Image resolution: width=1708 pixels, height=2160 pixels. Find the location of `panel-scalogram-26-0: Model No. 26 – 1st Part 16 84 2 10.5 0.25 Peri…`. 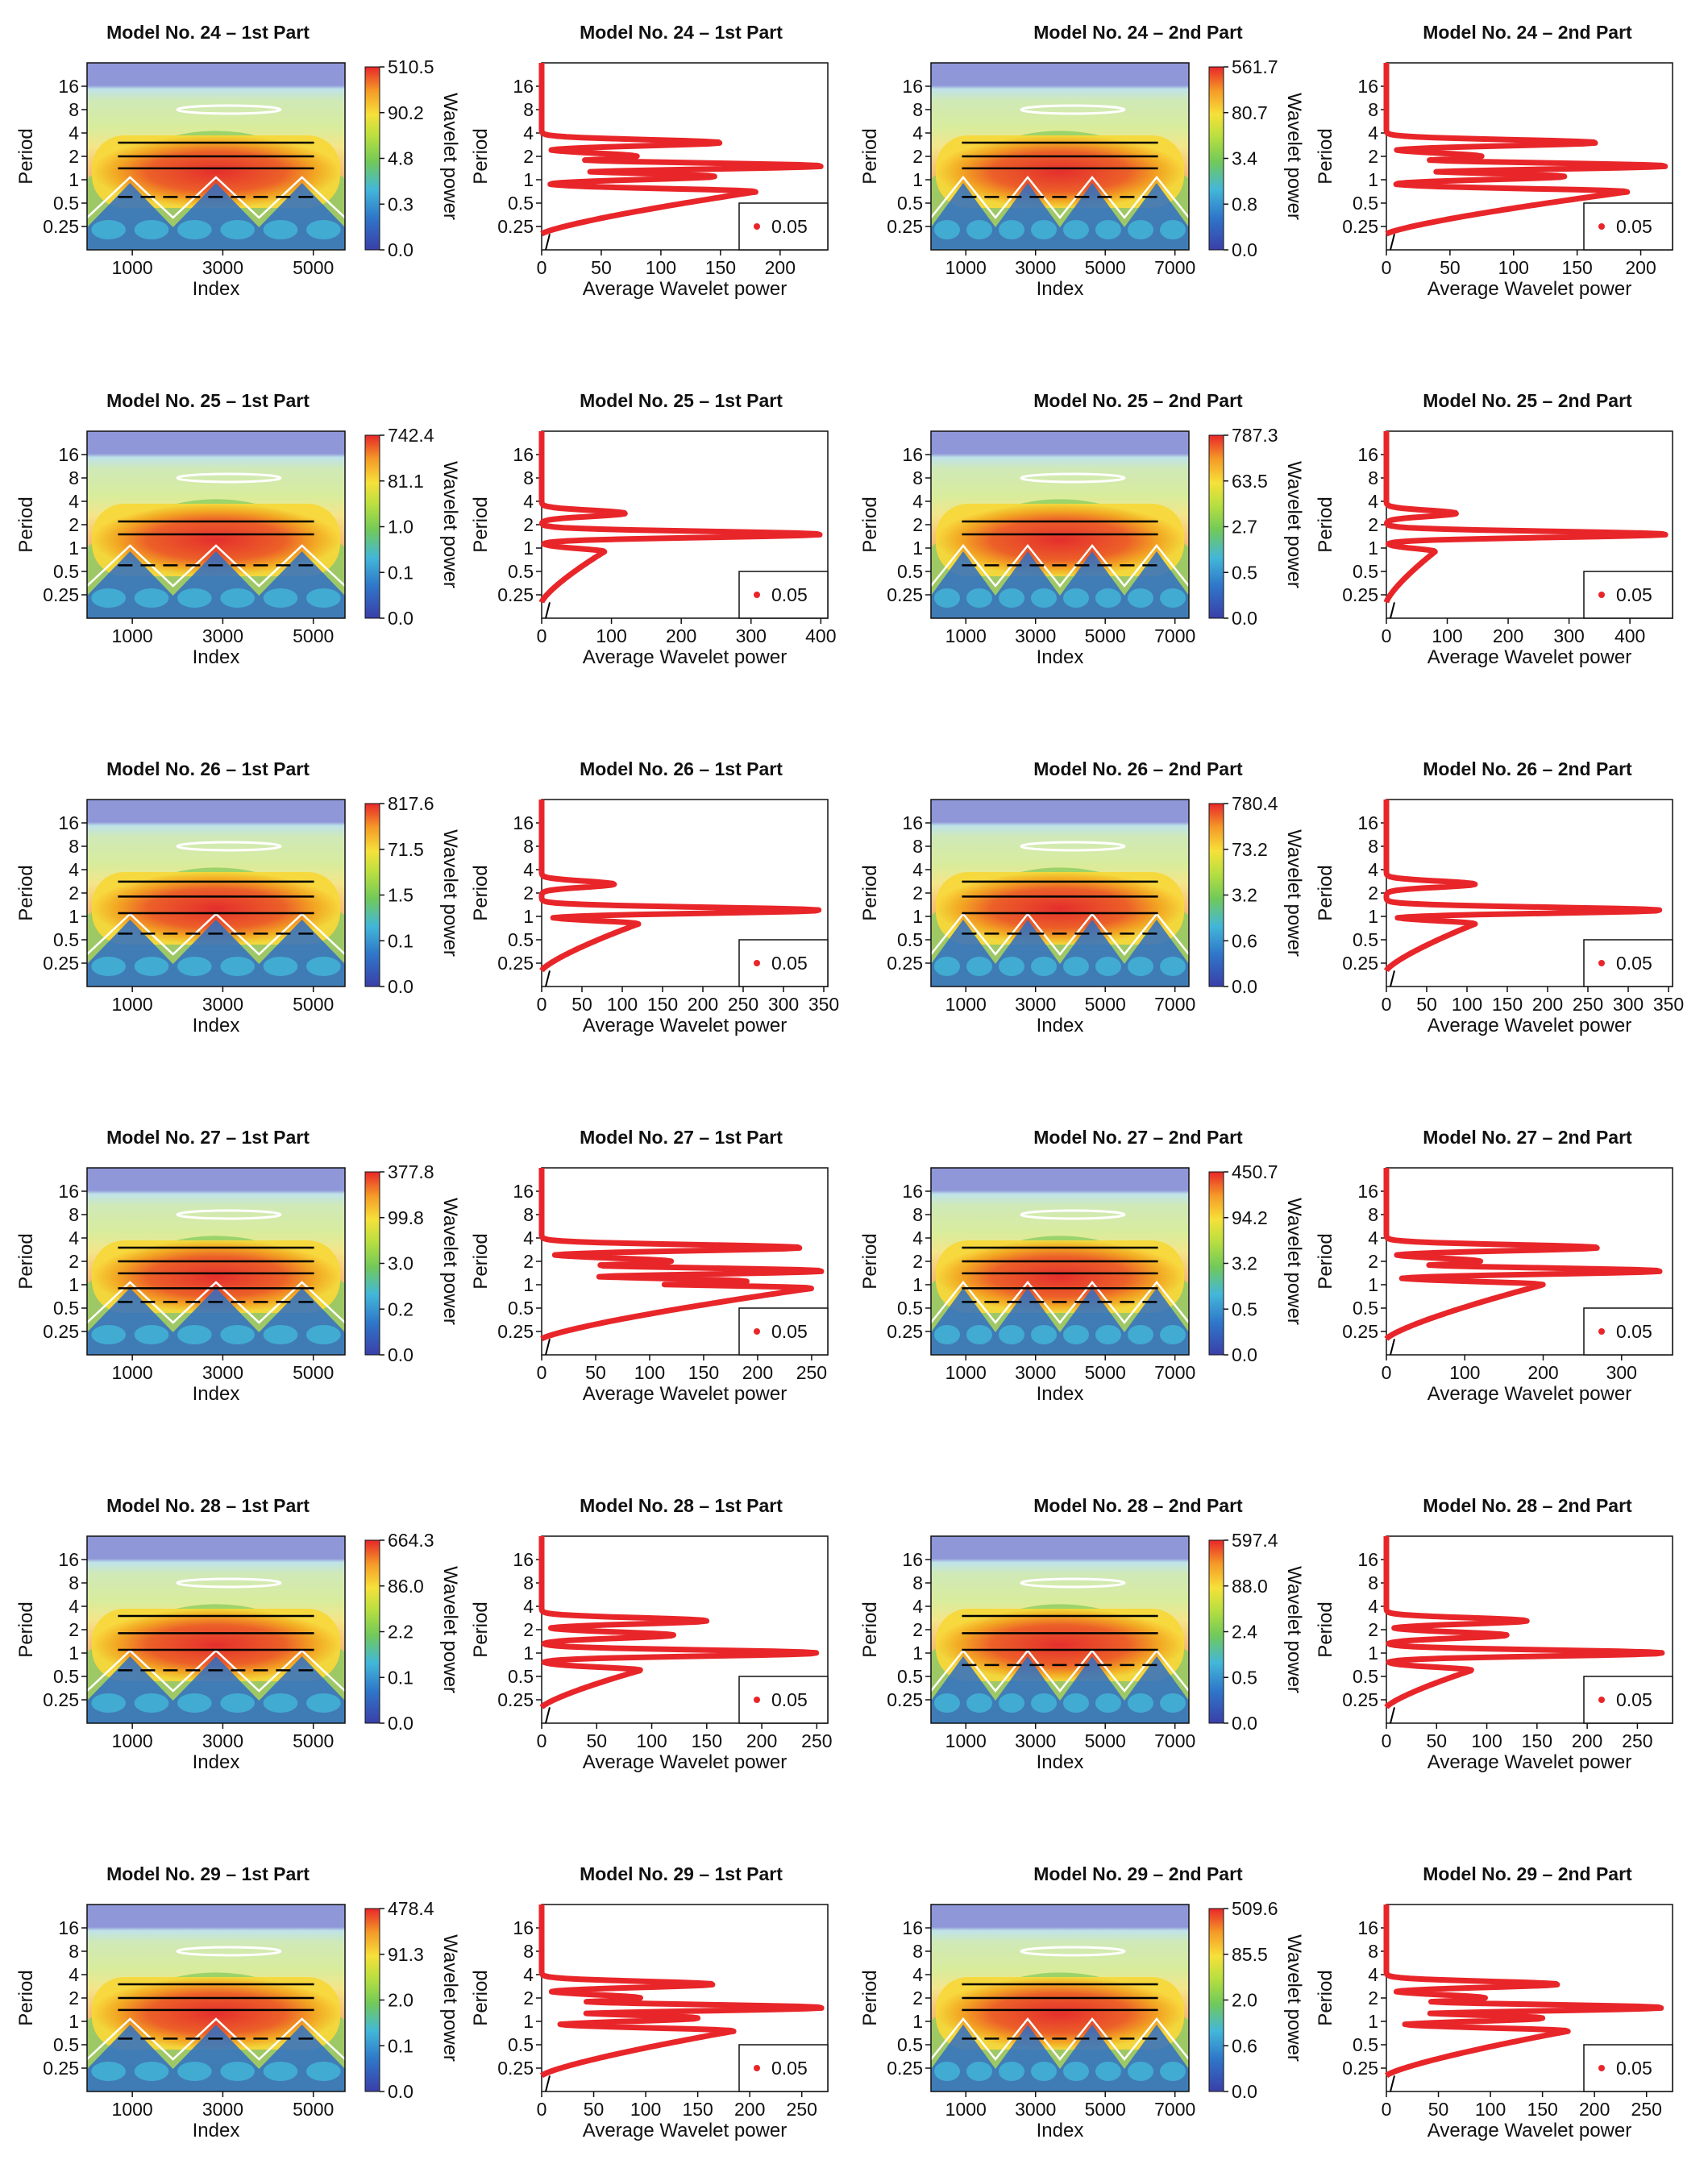

panel-scalogram-26-0: Model No. 26 – 1st Part 16 84 2 10.5 0.25 Peri… is located at coordinates (238, 897).